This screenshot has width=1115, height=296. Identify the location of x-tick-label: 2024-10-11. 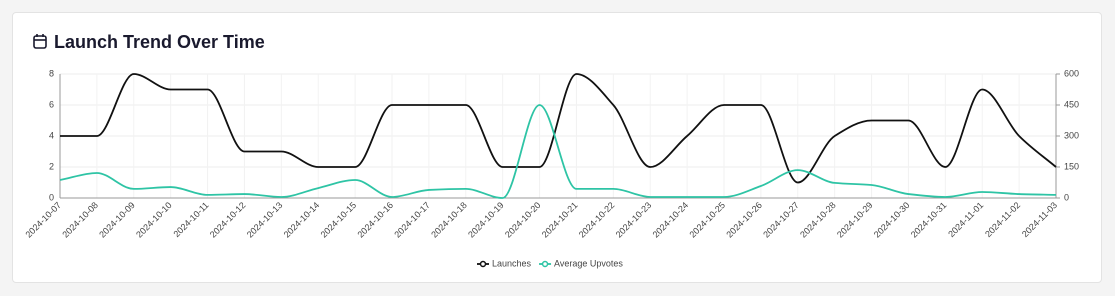
(190, 219).